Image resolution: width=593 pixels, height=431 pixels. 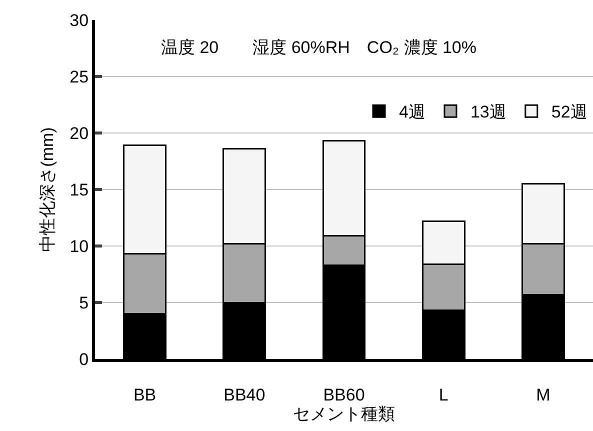 I want to click on legend-label: 4週, so click(x=412, y=112).